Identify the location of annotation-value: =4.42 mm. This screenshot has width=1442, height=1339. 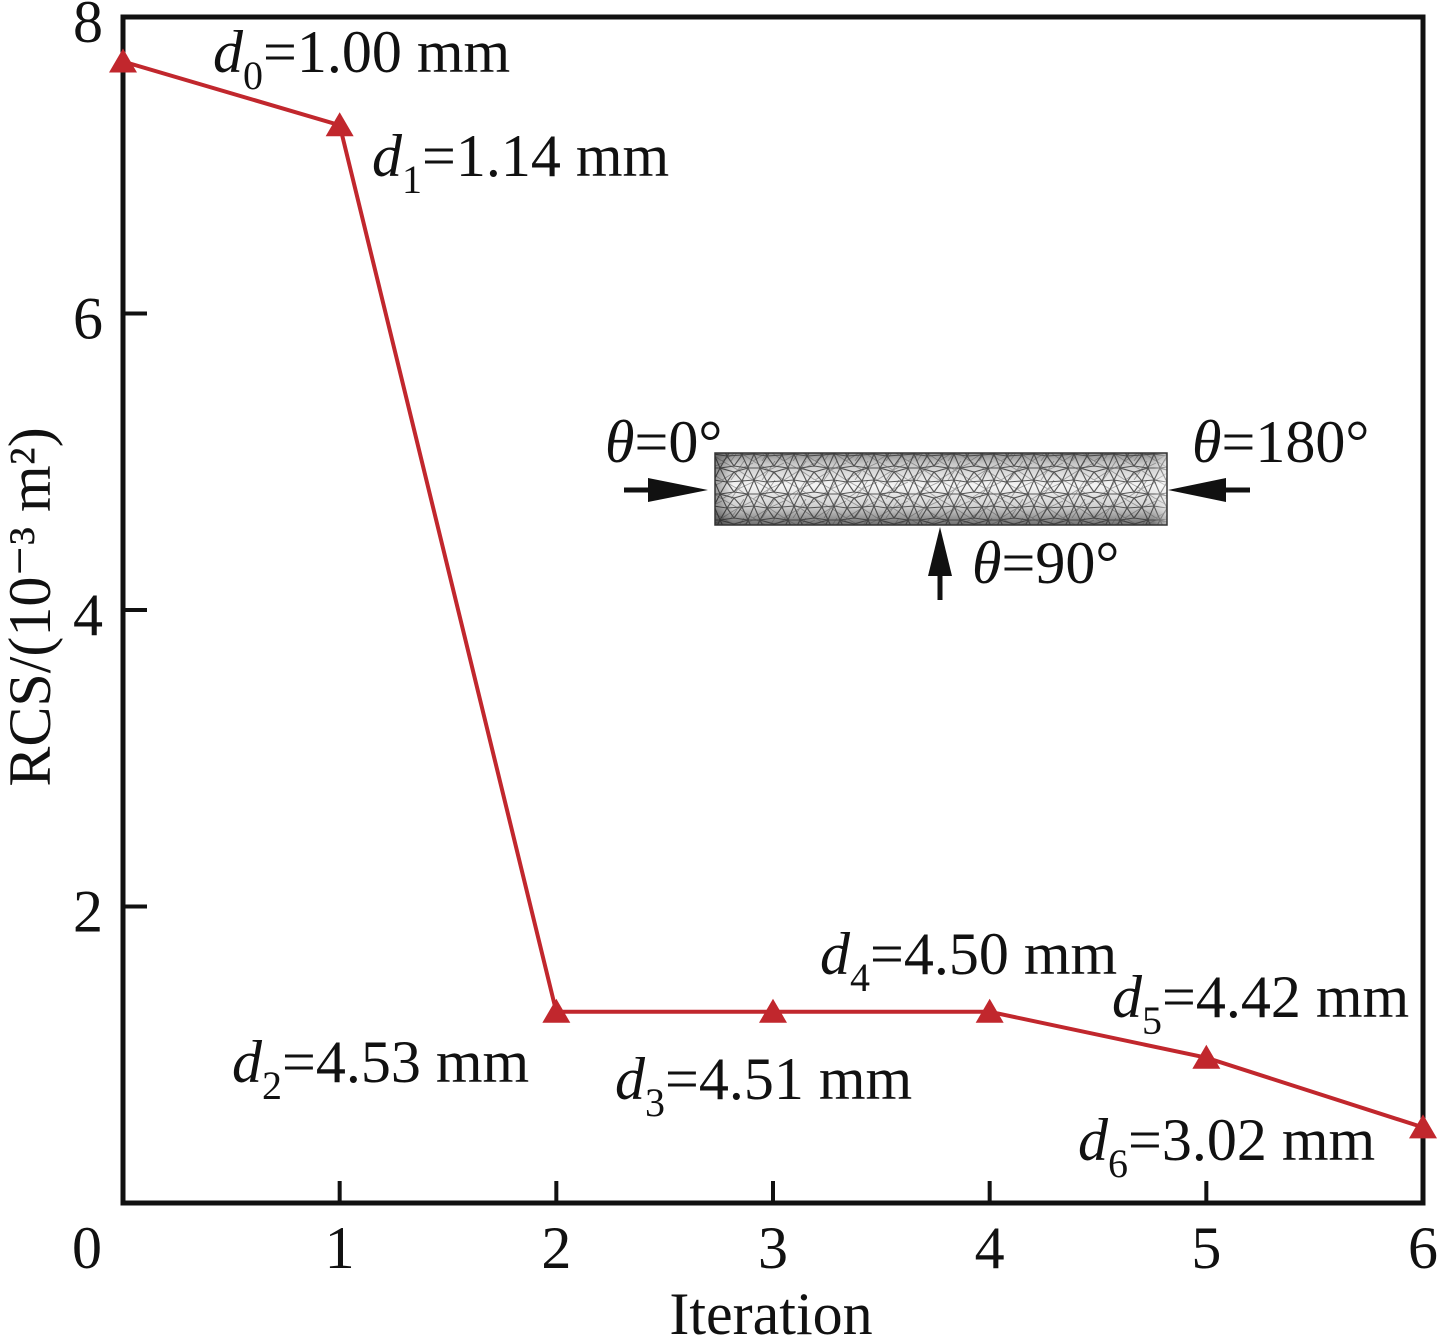
(1285, 997).